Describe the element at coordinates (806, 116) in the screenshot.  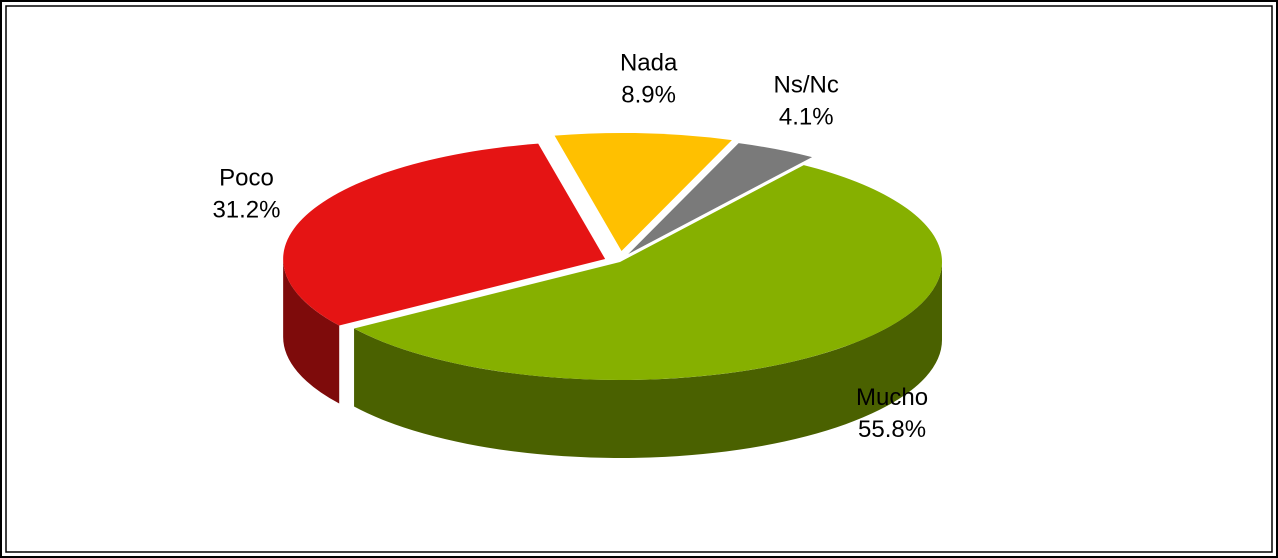
I see `slice-value-label: 4.1%` at that location.